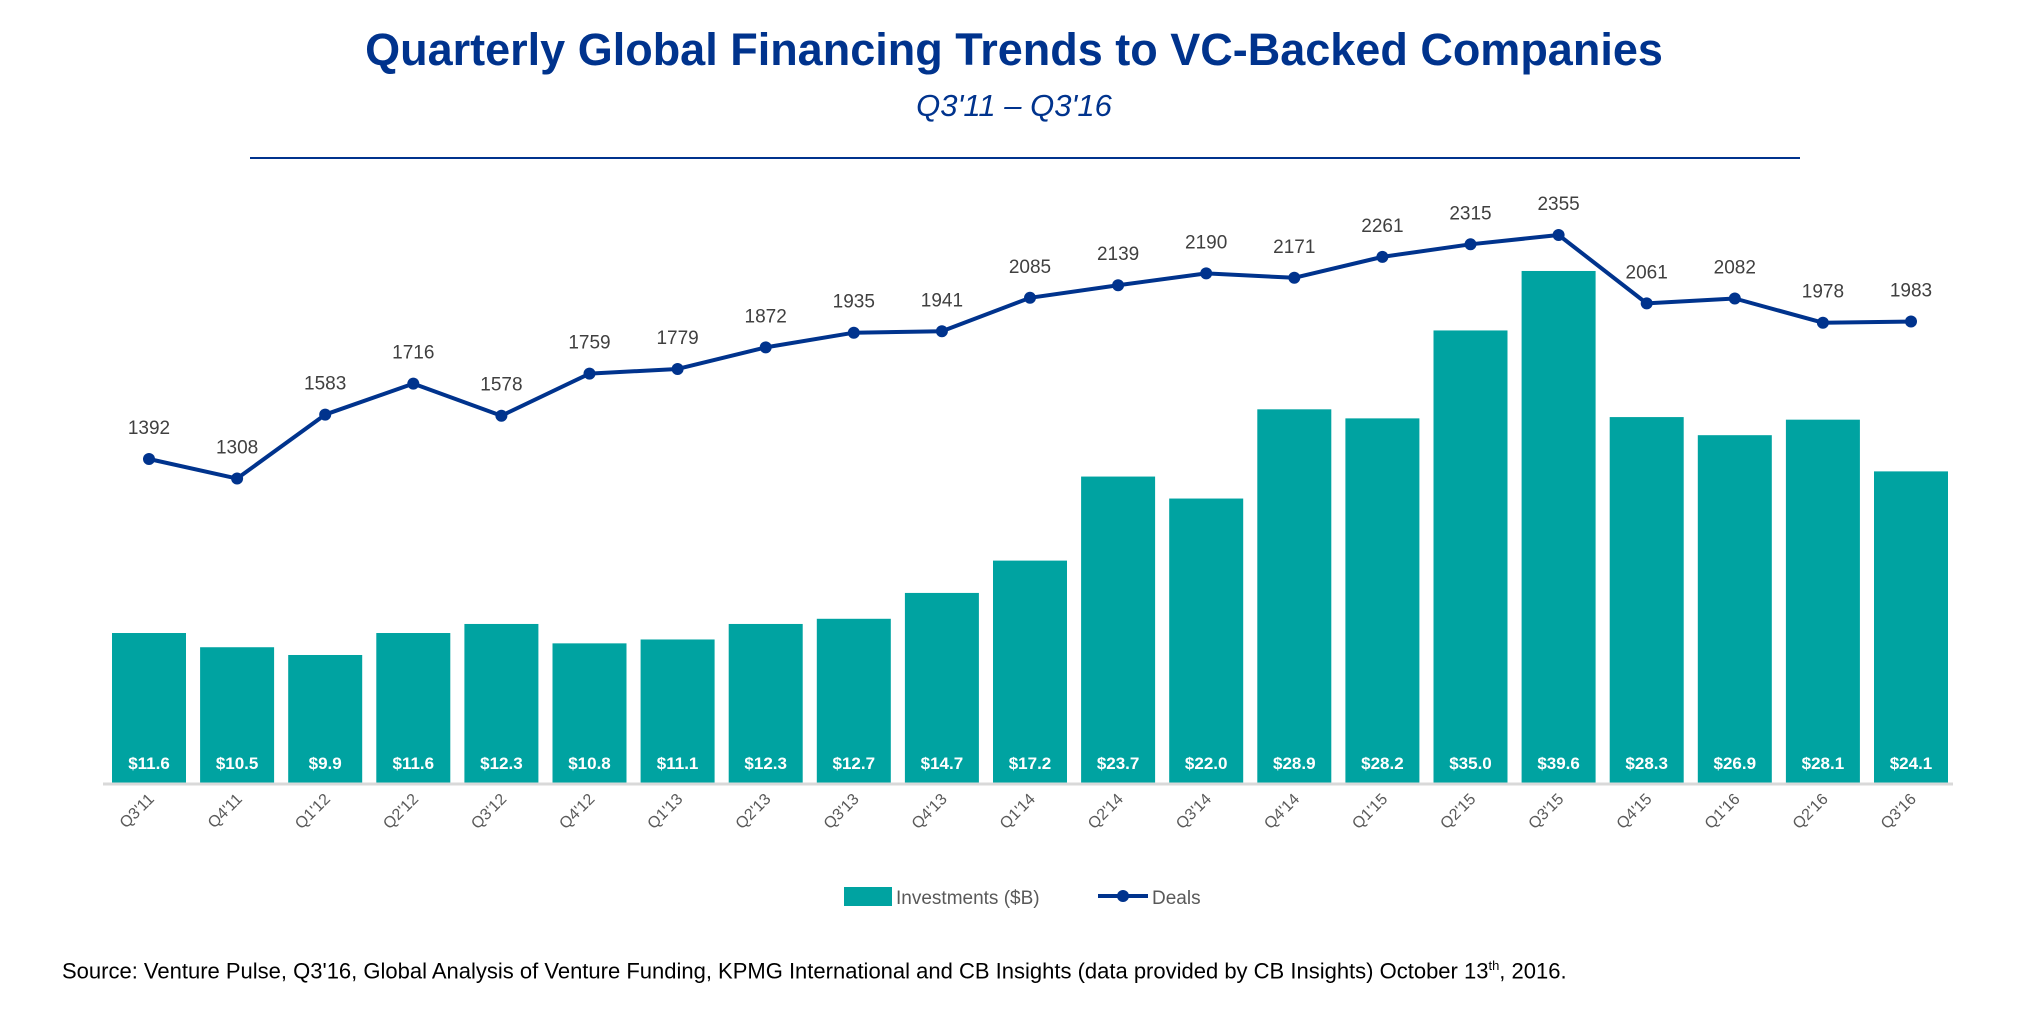 The width and height of the screenshot is (2028, 1014). What do you see at coordinates (1282, 812) in the screenshot?
I see `x-tick-label-13: Q4'14` at bounding box center [1282, 812].